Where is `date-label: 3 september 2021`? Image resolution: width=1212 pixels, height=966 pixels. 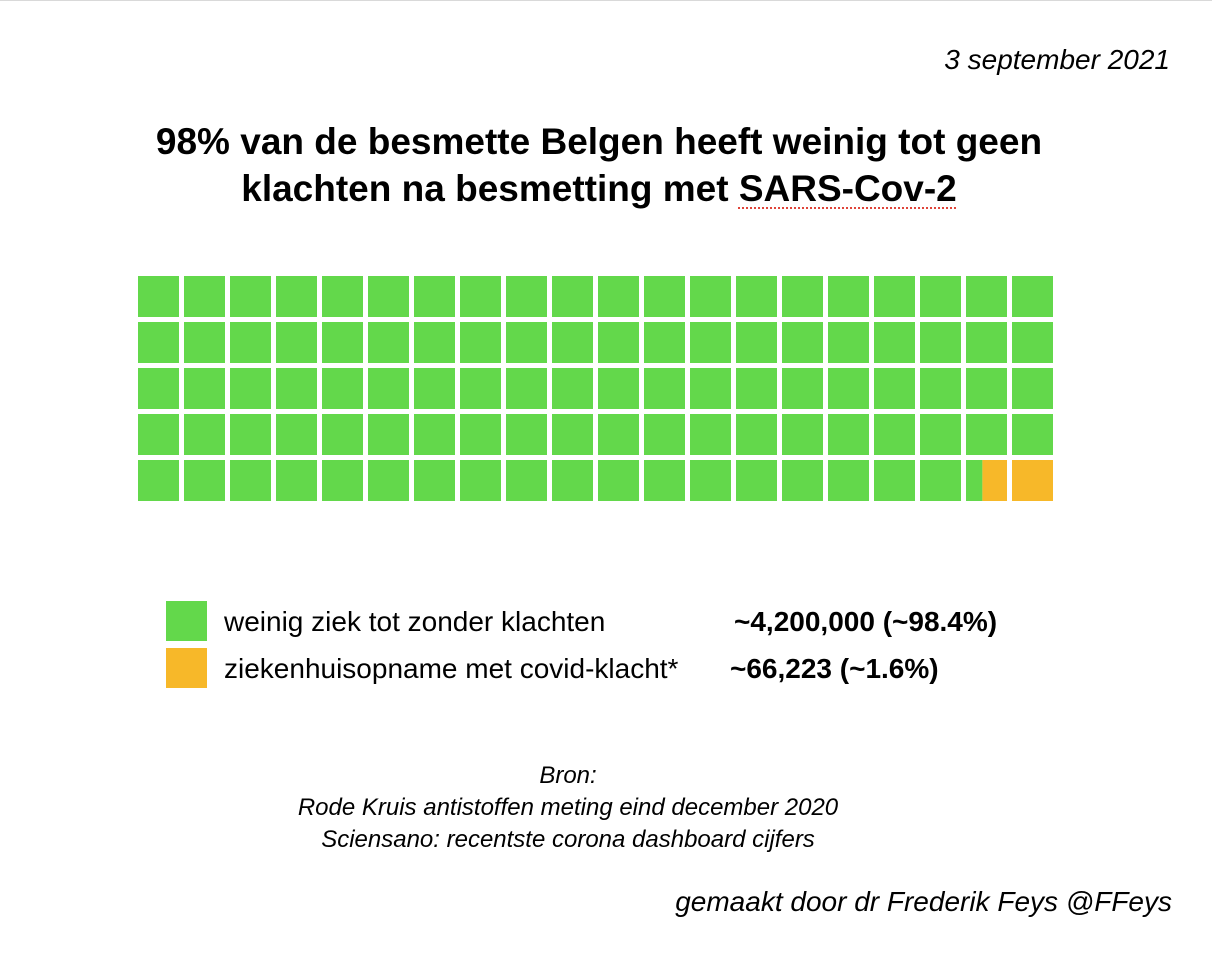 date-label: 3 september 2021 is located at coordinates (1057, 59).